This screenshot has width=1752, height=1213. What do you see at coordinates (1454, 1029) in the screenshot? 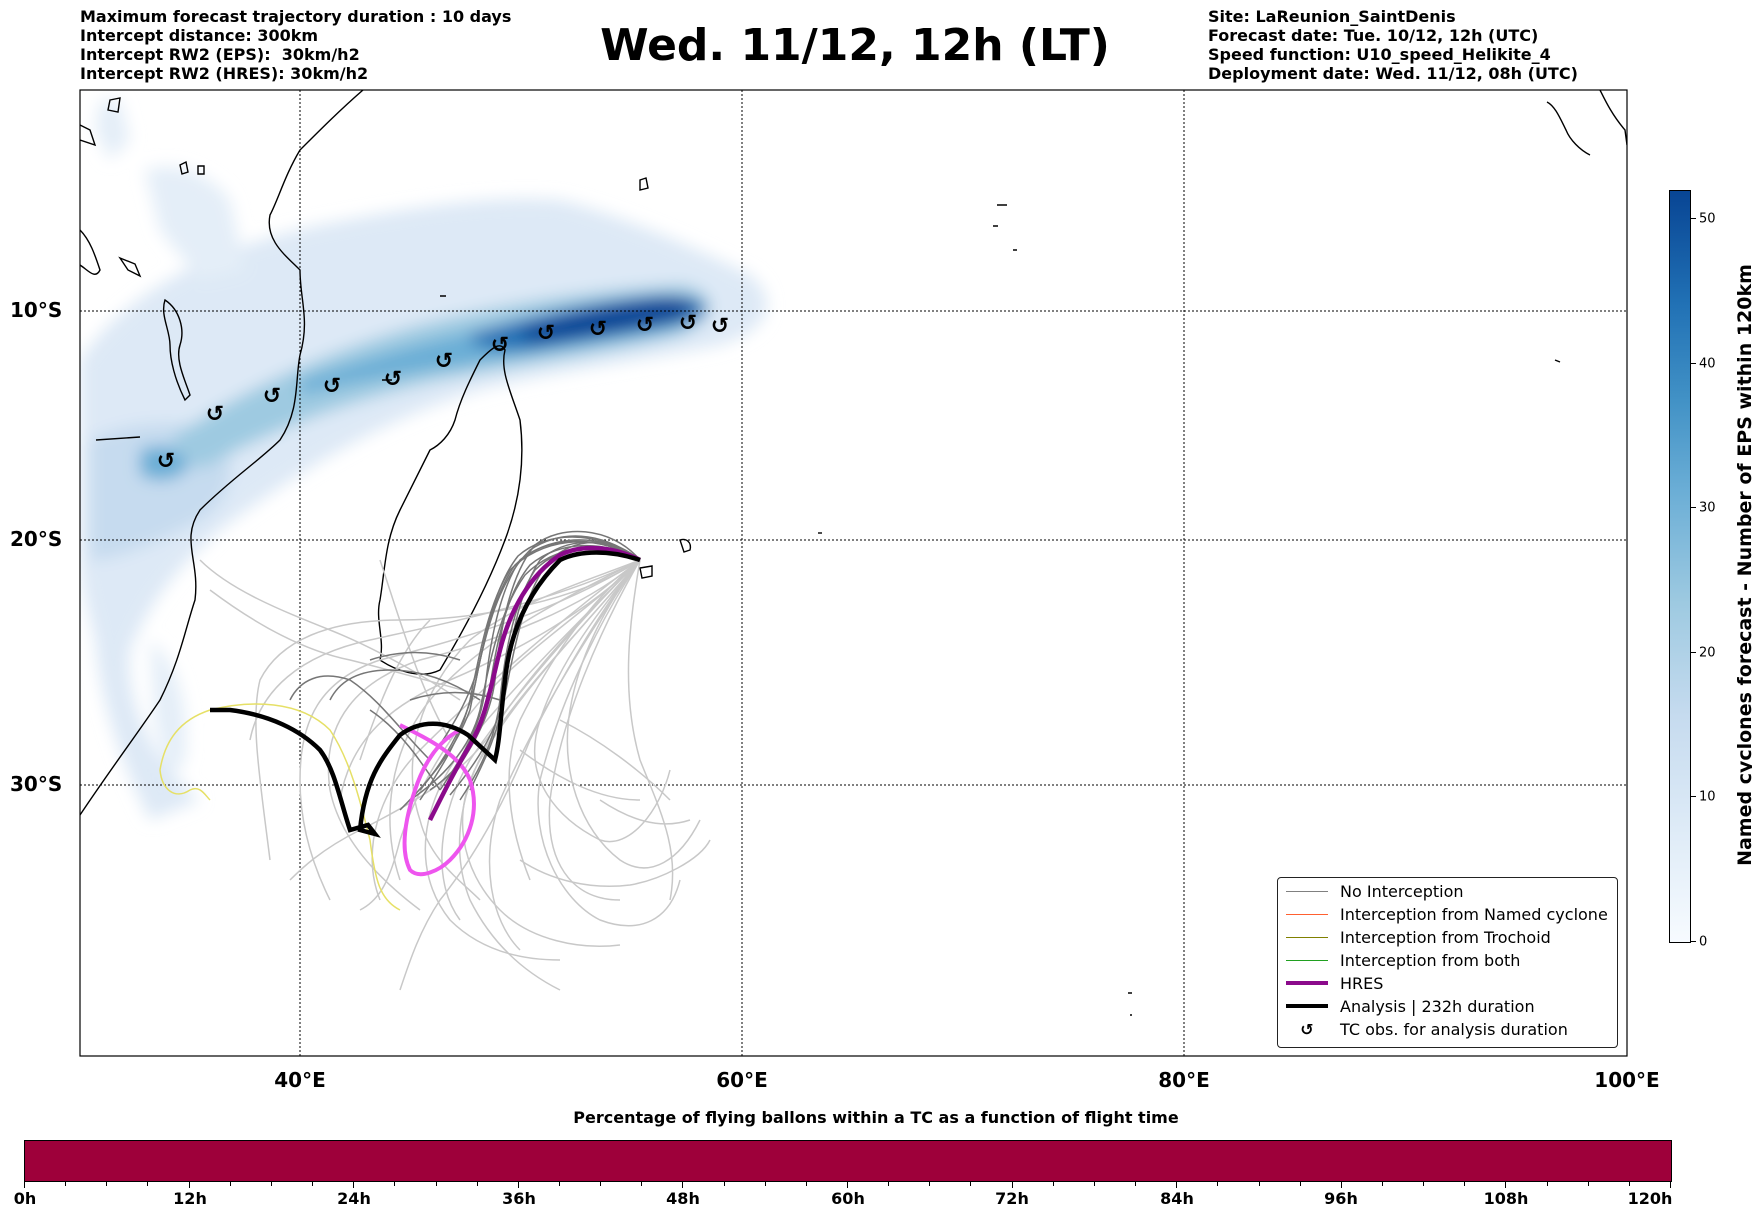
I see `legend-label: TC obs. for analysis duration` at bounding box center [1454, 1029].